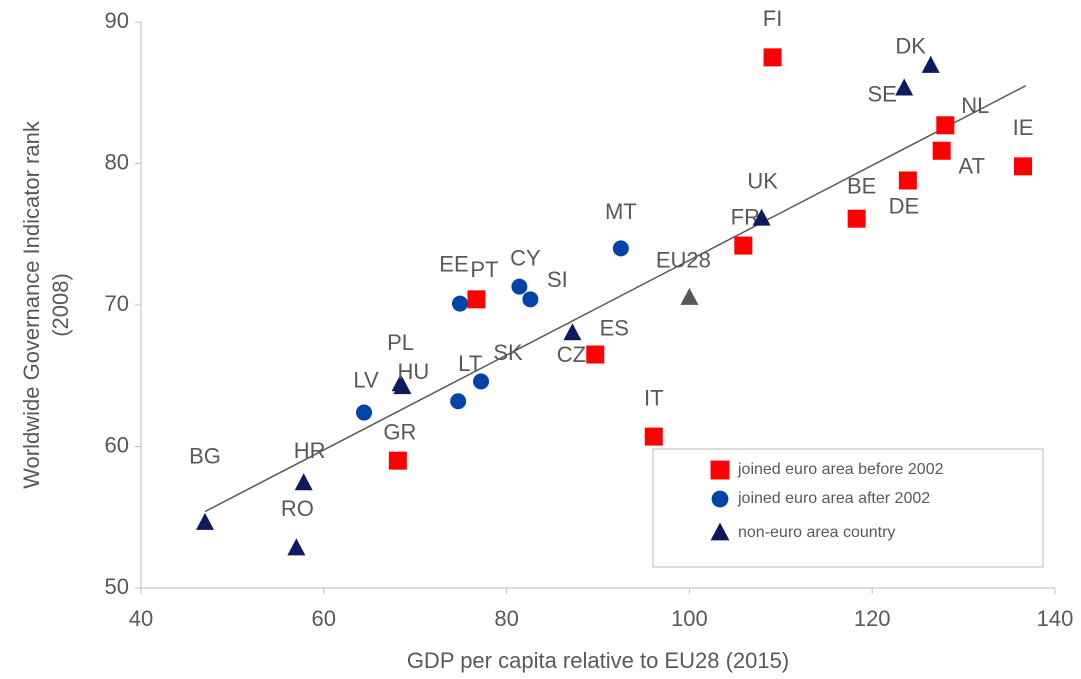 Image resolution: width=1081 pixels, height=679 pixels. What do you see at coordinates (117, 303) in the screenshot?
I see `y-tick-label: 70` at bounding box center [117, 303].